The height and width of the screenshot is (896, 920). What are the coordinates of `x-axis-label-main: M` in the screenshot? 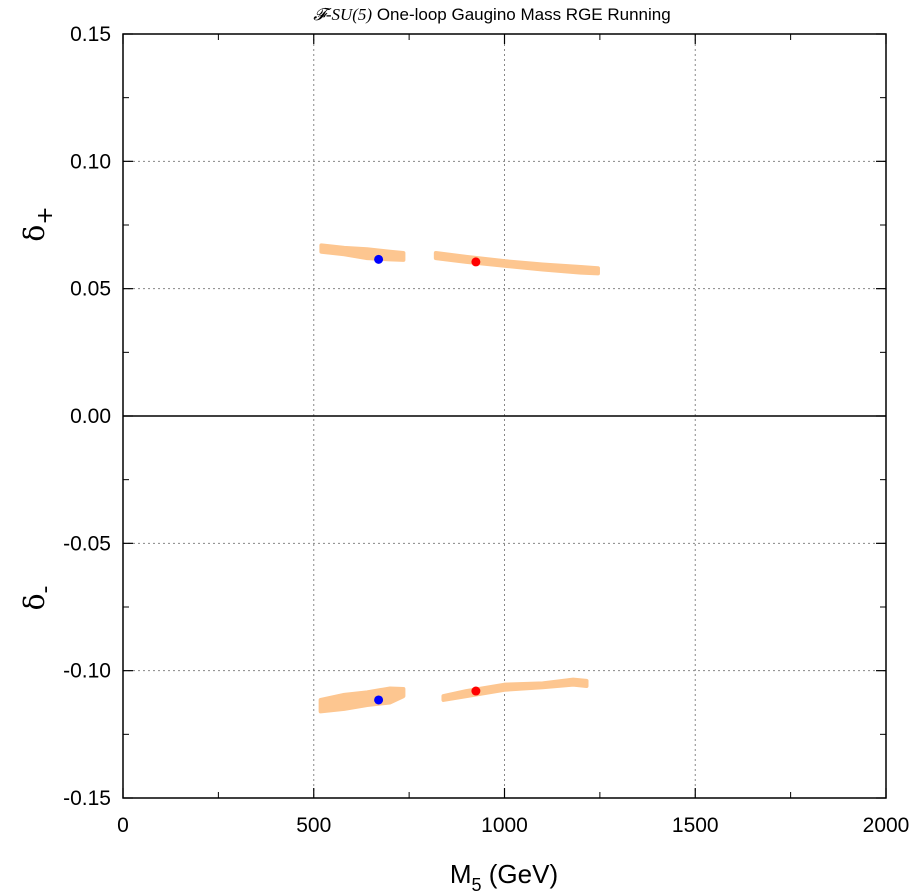 It's located at (461, 874).